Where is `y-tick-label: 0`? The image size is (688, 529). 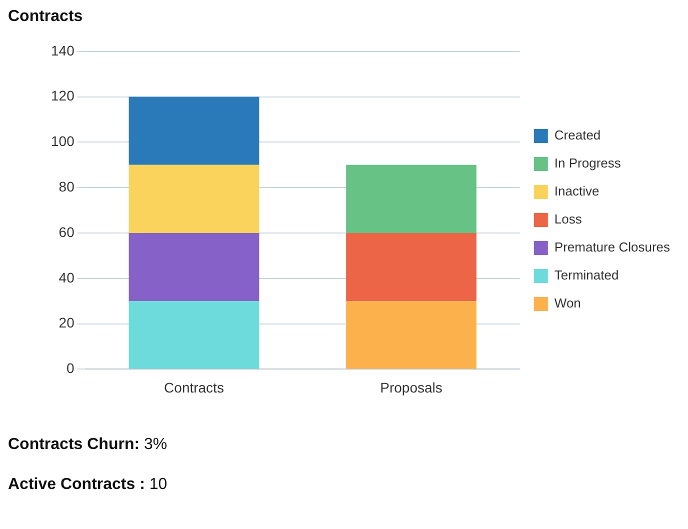 y-tick-label: 0 is located at coordinates (70, 368).